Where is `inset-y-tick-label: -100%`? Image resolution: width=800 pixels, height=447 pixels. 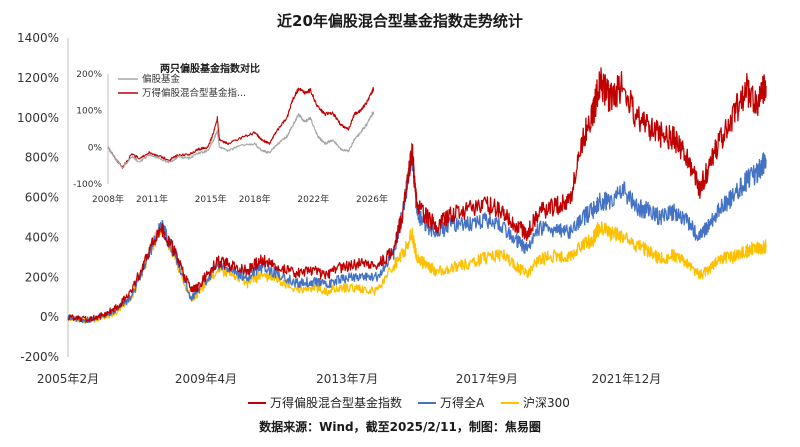
inset-y-tick-label: -100% is located at coordinates (87, 185).